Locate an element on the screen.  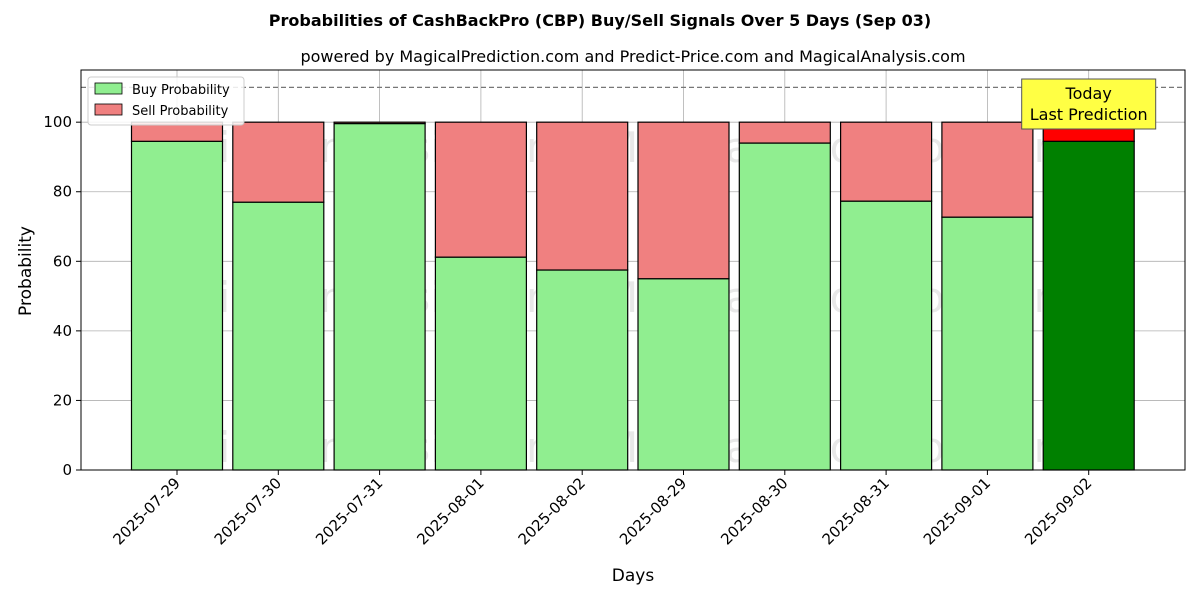
y-axis: 0 20 40 60 80 100 is located at coordinates (62, 296).